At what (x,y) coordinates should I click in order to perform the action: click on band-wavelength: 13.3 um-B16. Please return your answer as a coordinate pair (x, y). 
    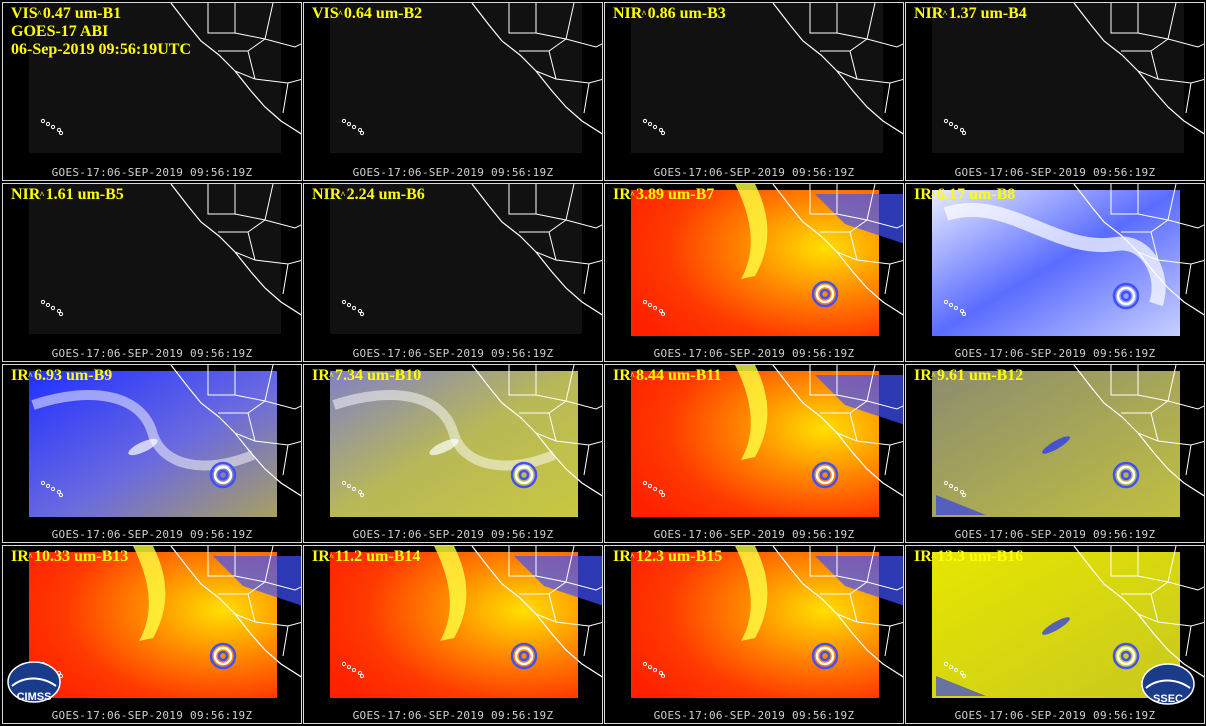
    Looking at the image, I should click on (980, 556).